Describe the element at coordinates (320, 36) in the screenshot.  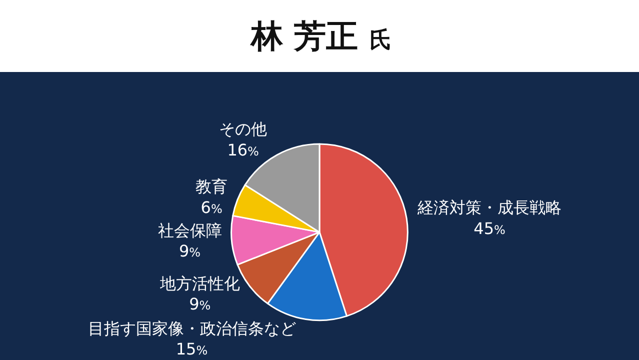
I see `chart-title: 林 芳正 氏` at that location.